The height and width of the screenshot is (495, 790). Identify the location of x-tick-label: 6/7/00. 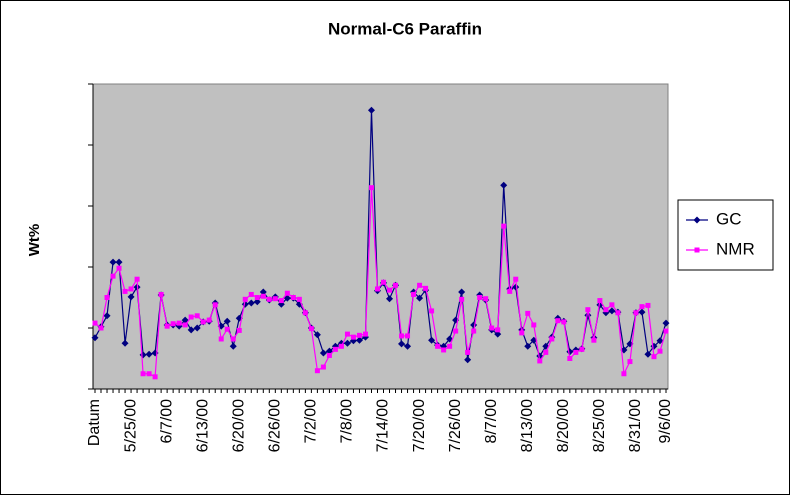
(166, 421).